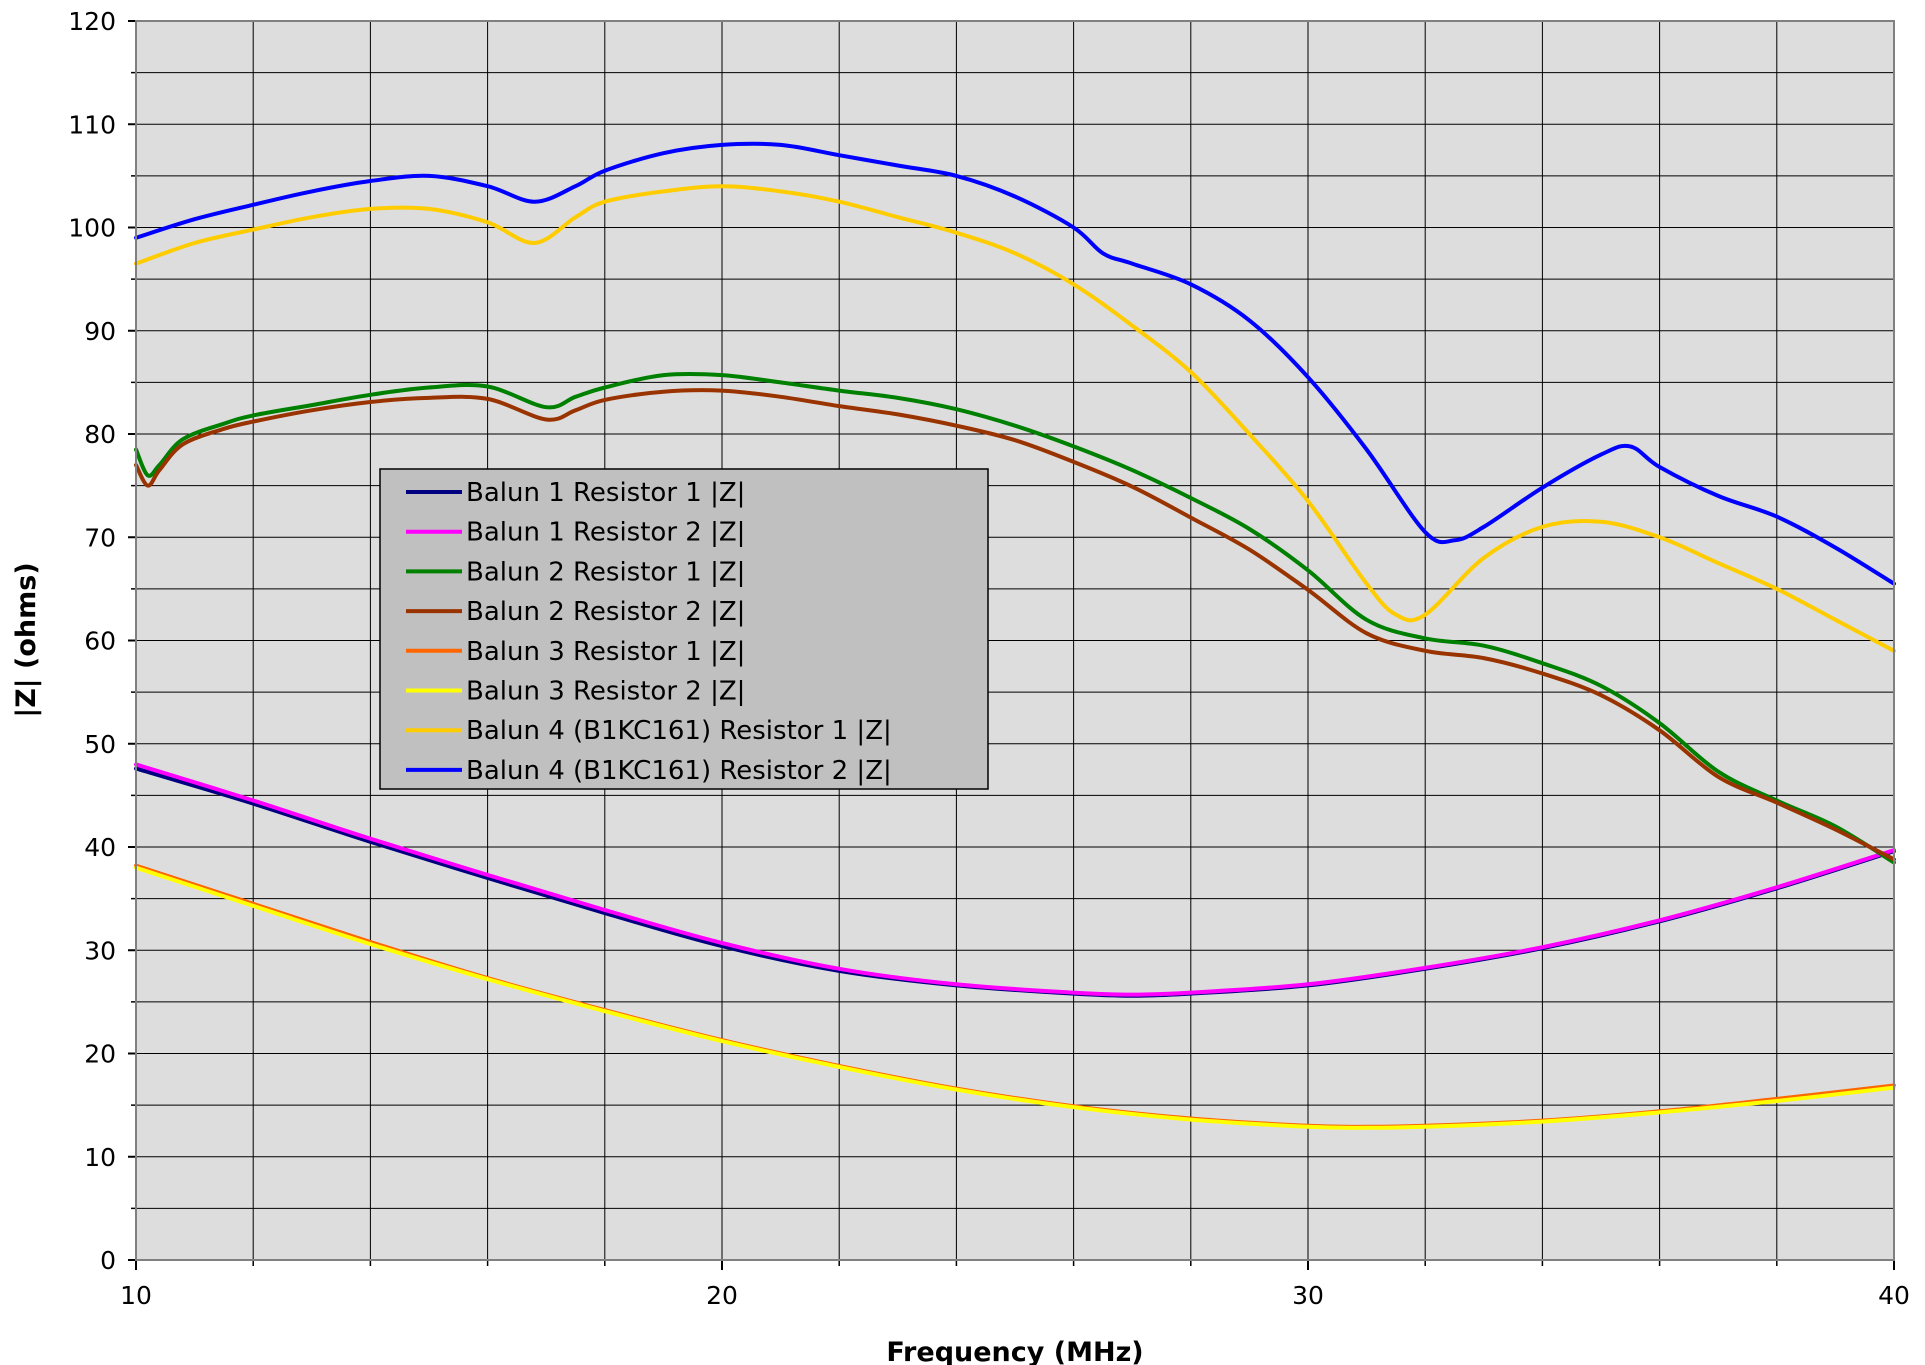 The height and width of the screenshot is (1365, 1925). I want to click on y-tick-label: 50, so click(100, 744).